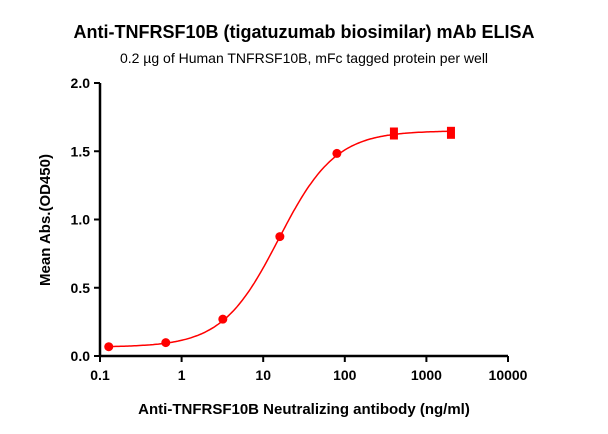 The height and width of the screenshot is (434, 608). Describe the element at coordinates (182, 375) in the screenshot. I see `x-tick-label: 1` at that location.